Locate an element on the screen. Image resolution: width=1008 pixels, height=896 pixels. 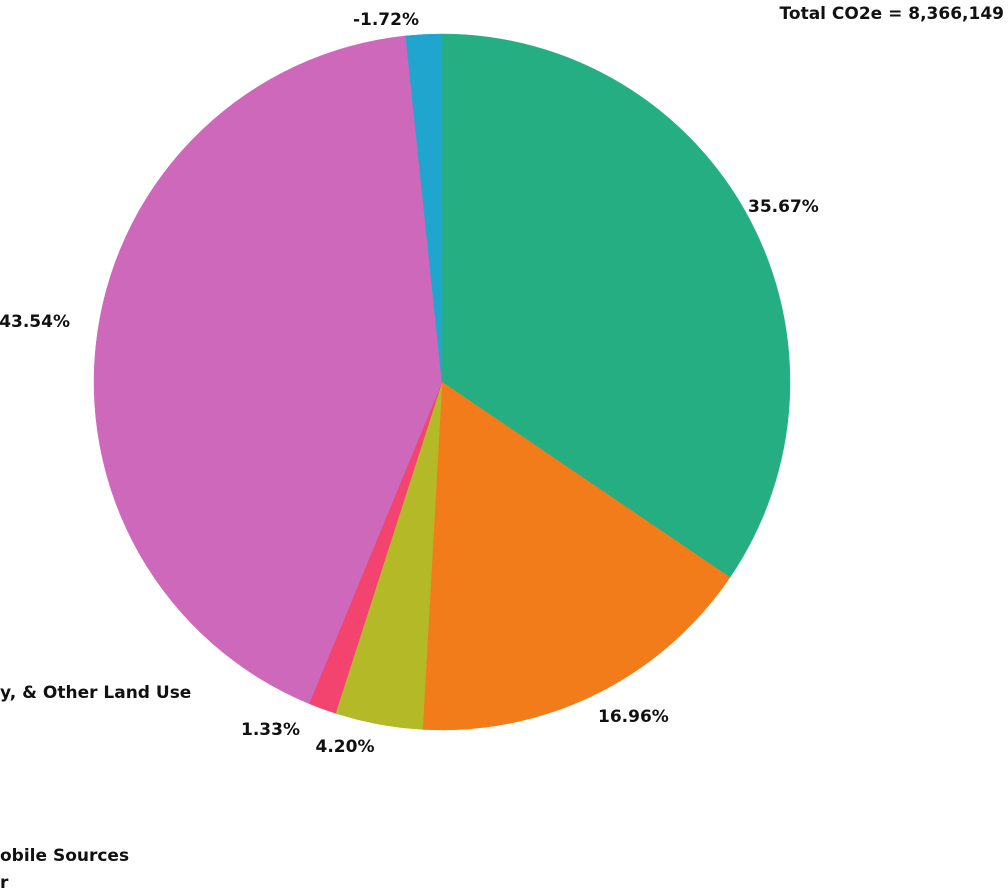
pie-label-1: 16.96% is located at coordinates (633, 717).